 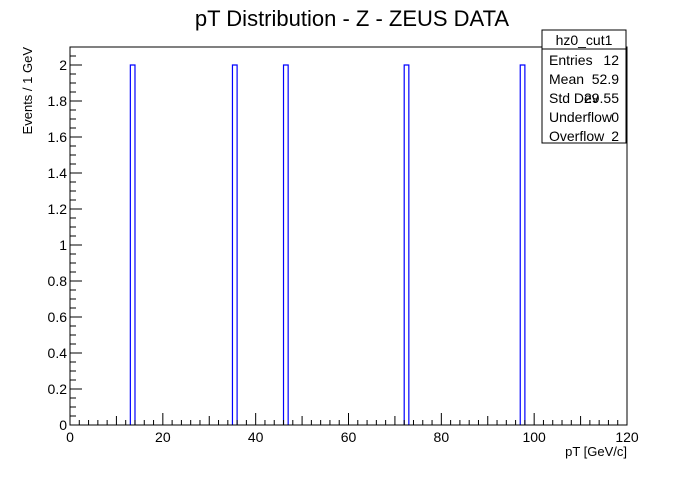 What do you see at coordinates (605, 79) in the screenshot?
I see `stats-row-value: 52.9` at bounding box center [605, 79].